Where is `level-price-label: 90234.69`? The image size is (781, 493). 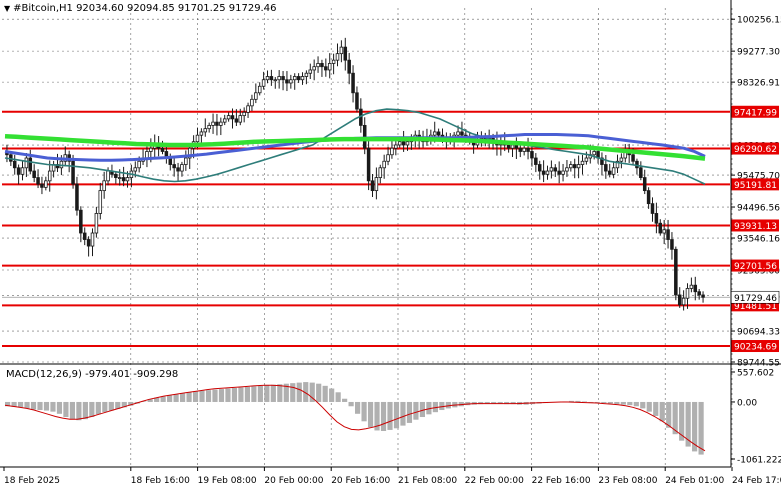 level-price-label: 90234.69 is located at coordinates (755, 348).